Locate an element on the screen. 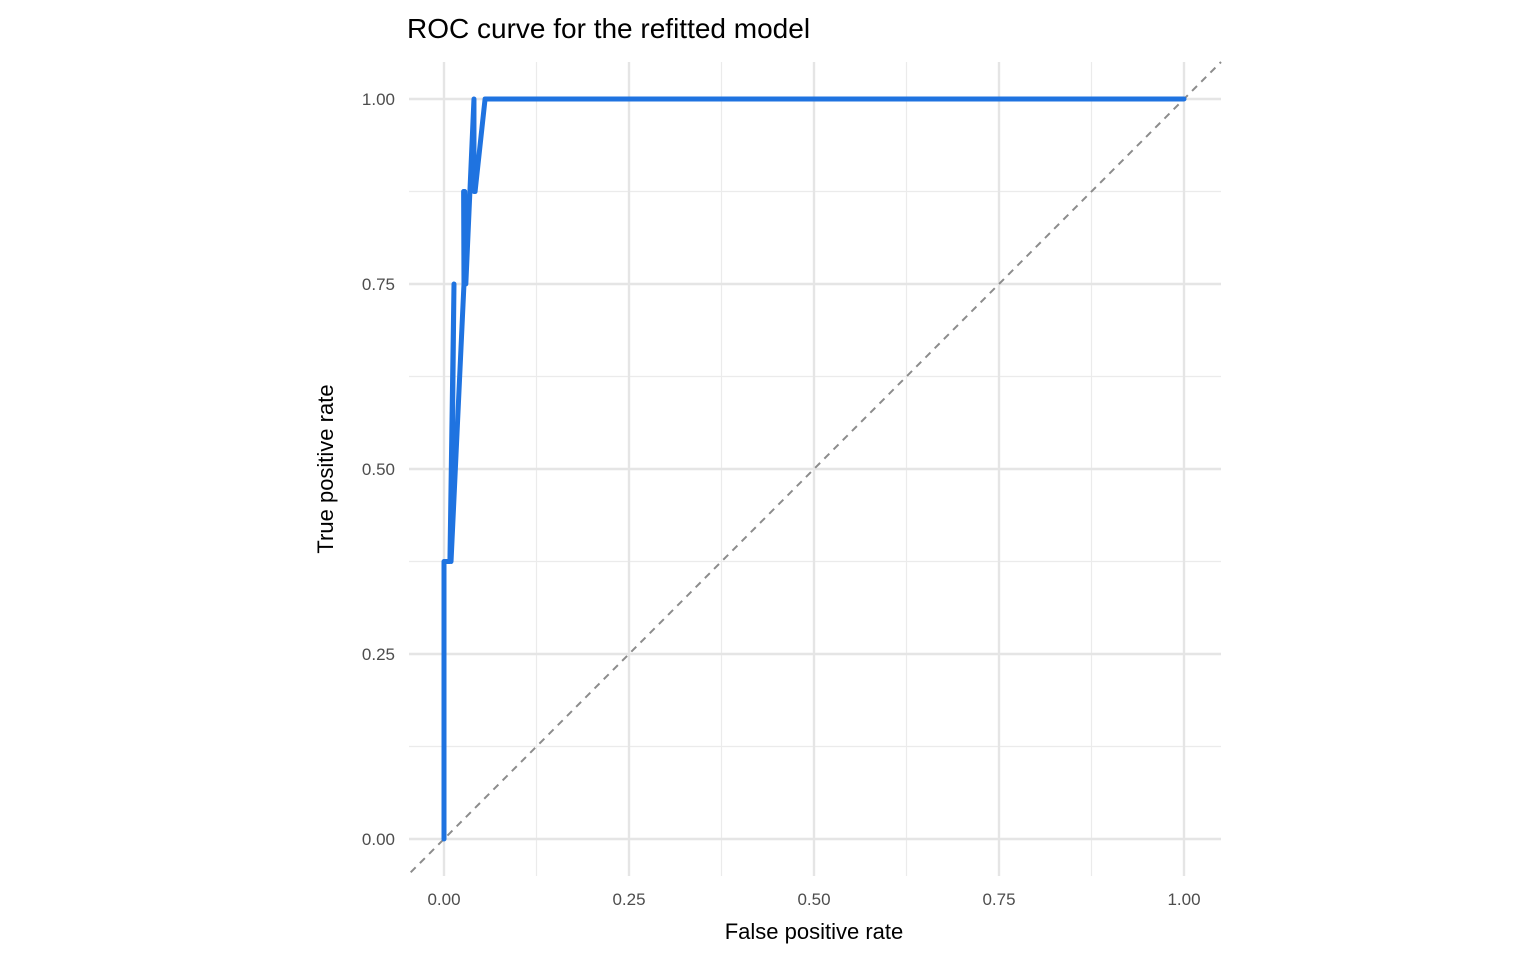  x-tick-label: 0.75 is located at coordinates (998, 899).